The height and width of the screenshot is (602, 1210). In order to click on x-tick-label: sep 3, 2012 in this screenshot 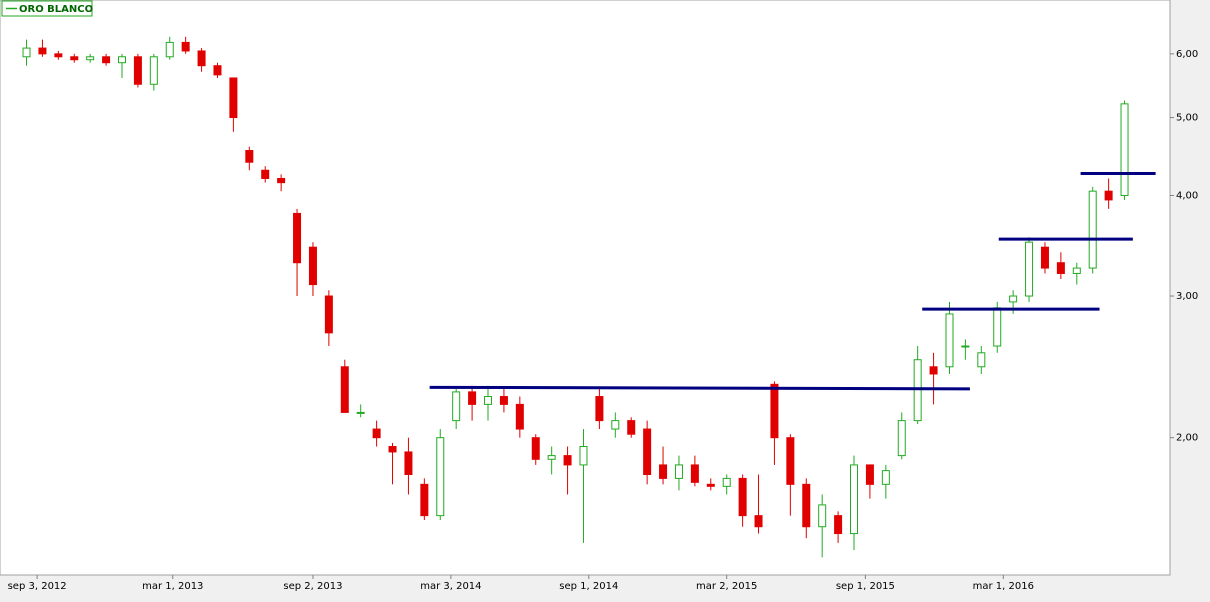, I will do `click(37, 586)`.